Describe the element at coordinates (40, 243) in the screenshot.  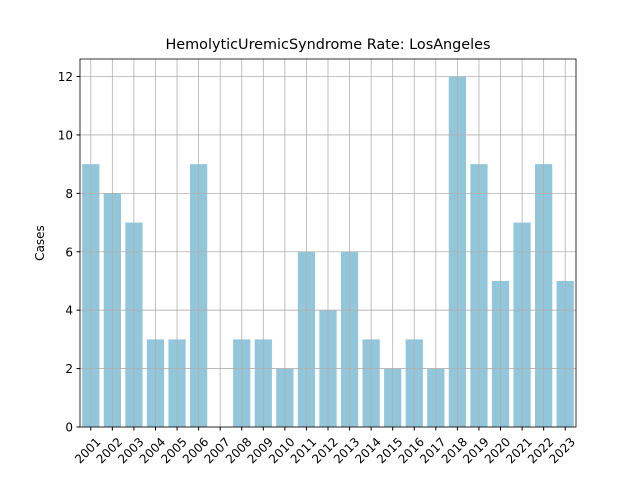
I see `y-axis-label: Cases` at that location.